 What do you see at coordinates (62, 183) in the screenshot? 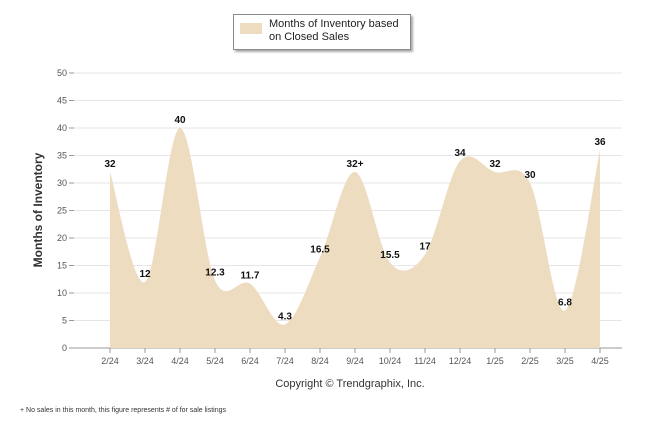
I see `y-tick-label: 30` at bounding box center [62, 183].